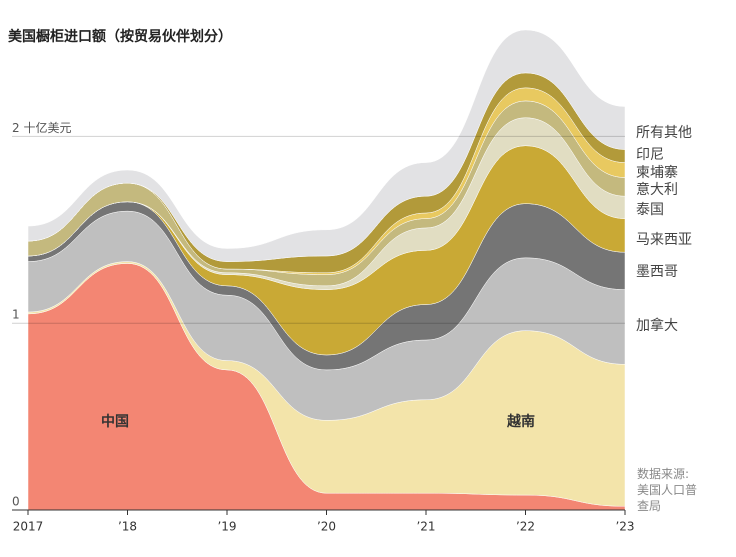 This screenshot has width=736, height=557. I want to click on x-tick-label: ’20, so click(326, 527).